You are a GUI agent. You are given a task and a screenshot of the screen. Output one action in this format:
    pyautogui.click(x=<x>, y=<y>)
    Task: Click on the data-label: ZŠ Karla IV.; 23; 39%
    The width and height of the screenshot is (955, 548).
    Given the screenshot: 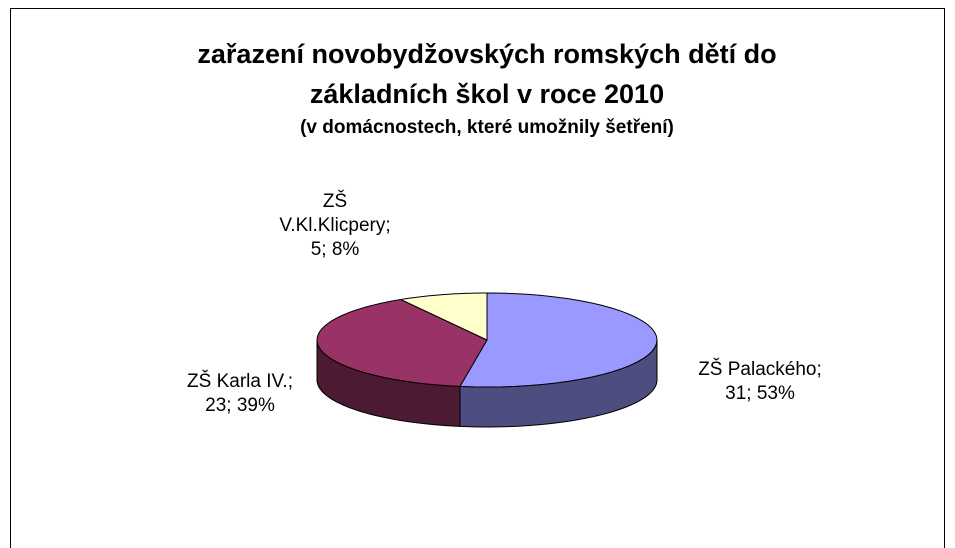 What is the action you would take?
    pyautogui.click(x=240, y=394)
    